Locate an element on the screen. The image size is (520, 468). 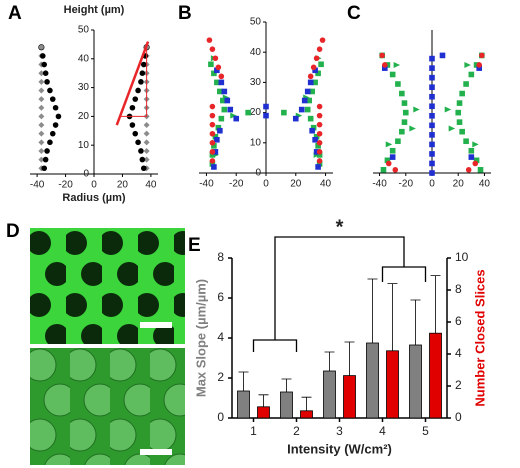
bracket is located at coordinates (339, 294).